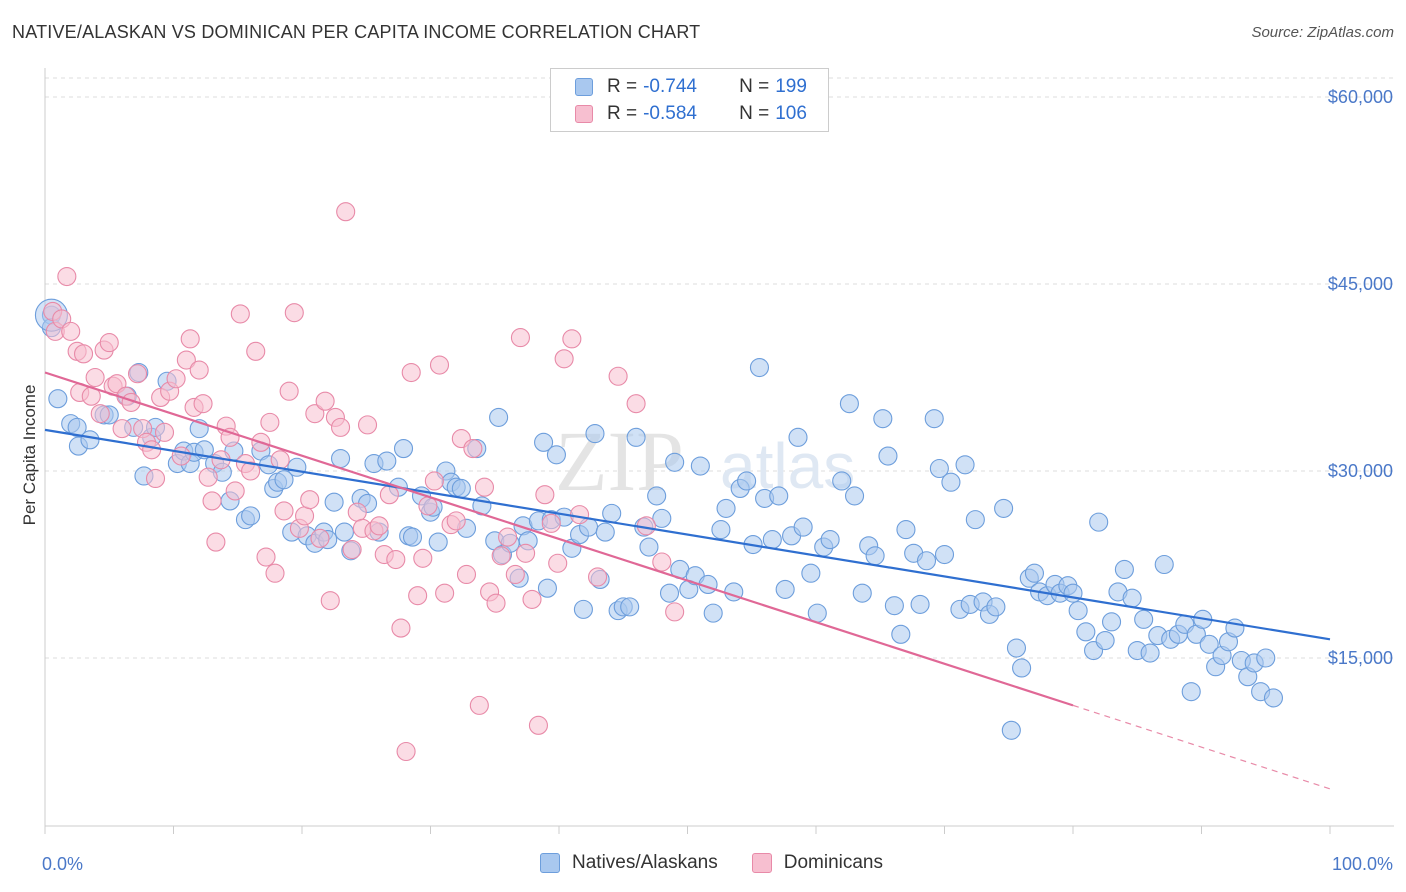 Image resolution: width=1406 pixels, height=892 pixels. What do you see at coordinates (833, 862) in the screenshot?
I see `series-label-dominicans: Dominicans` at bounding box center [833, 862].